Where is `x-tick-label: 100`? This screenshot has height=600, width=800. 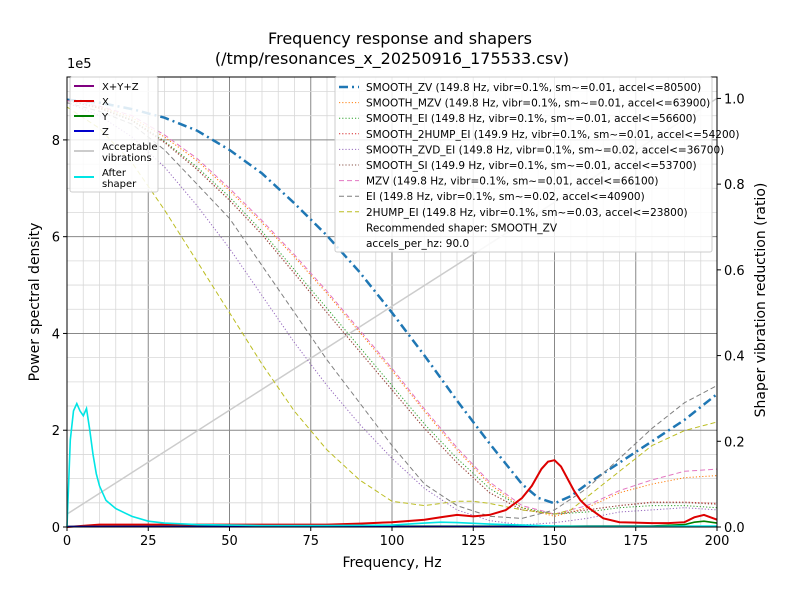
x-tick-label: 100 is located at coordinates (392, 541).